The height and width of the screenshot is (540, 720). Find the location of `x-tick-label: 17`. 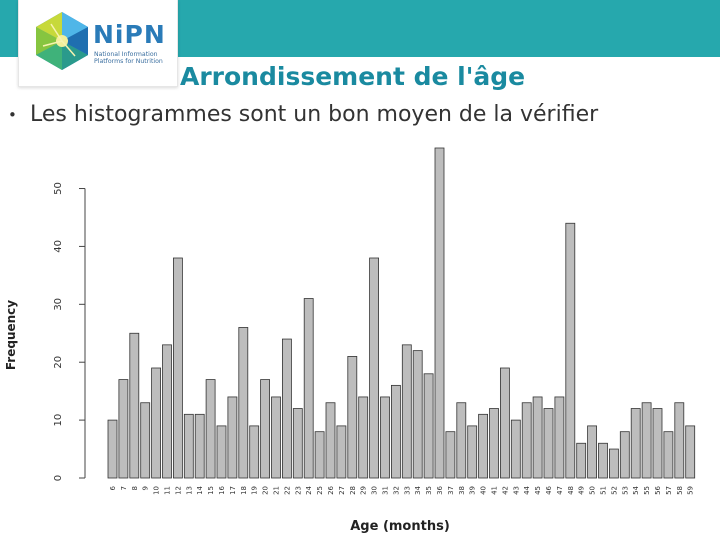

x-tick-label: 17 is located at coordinates (233, 490).